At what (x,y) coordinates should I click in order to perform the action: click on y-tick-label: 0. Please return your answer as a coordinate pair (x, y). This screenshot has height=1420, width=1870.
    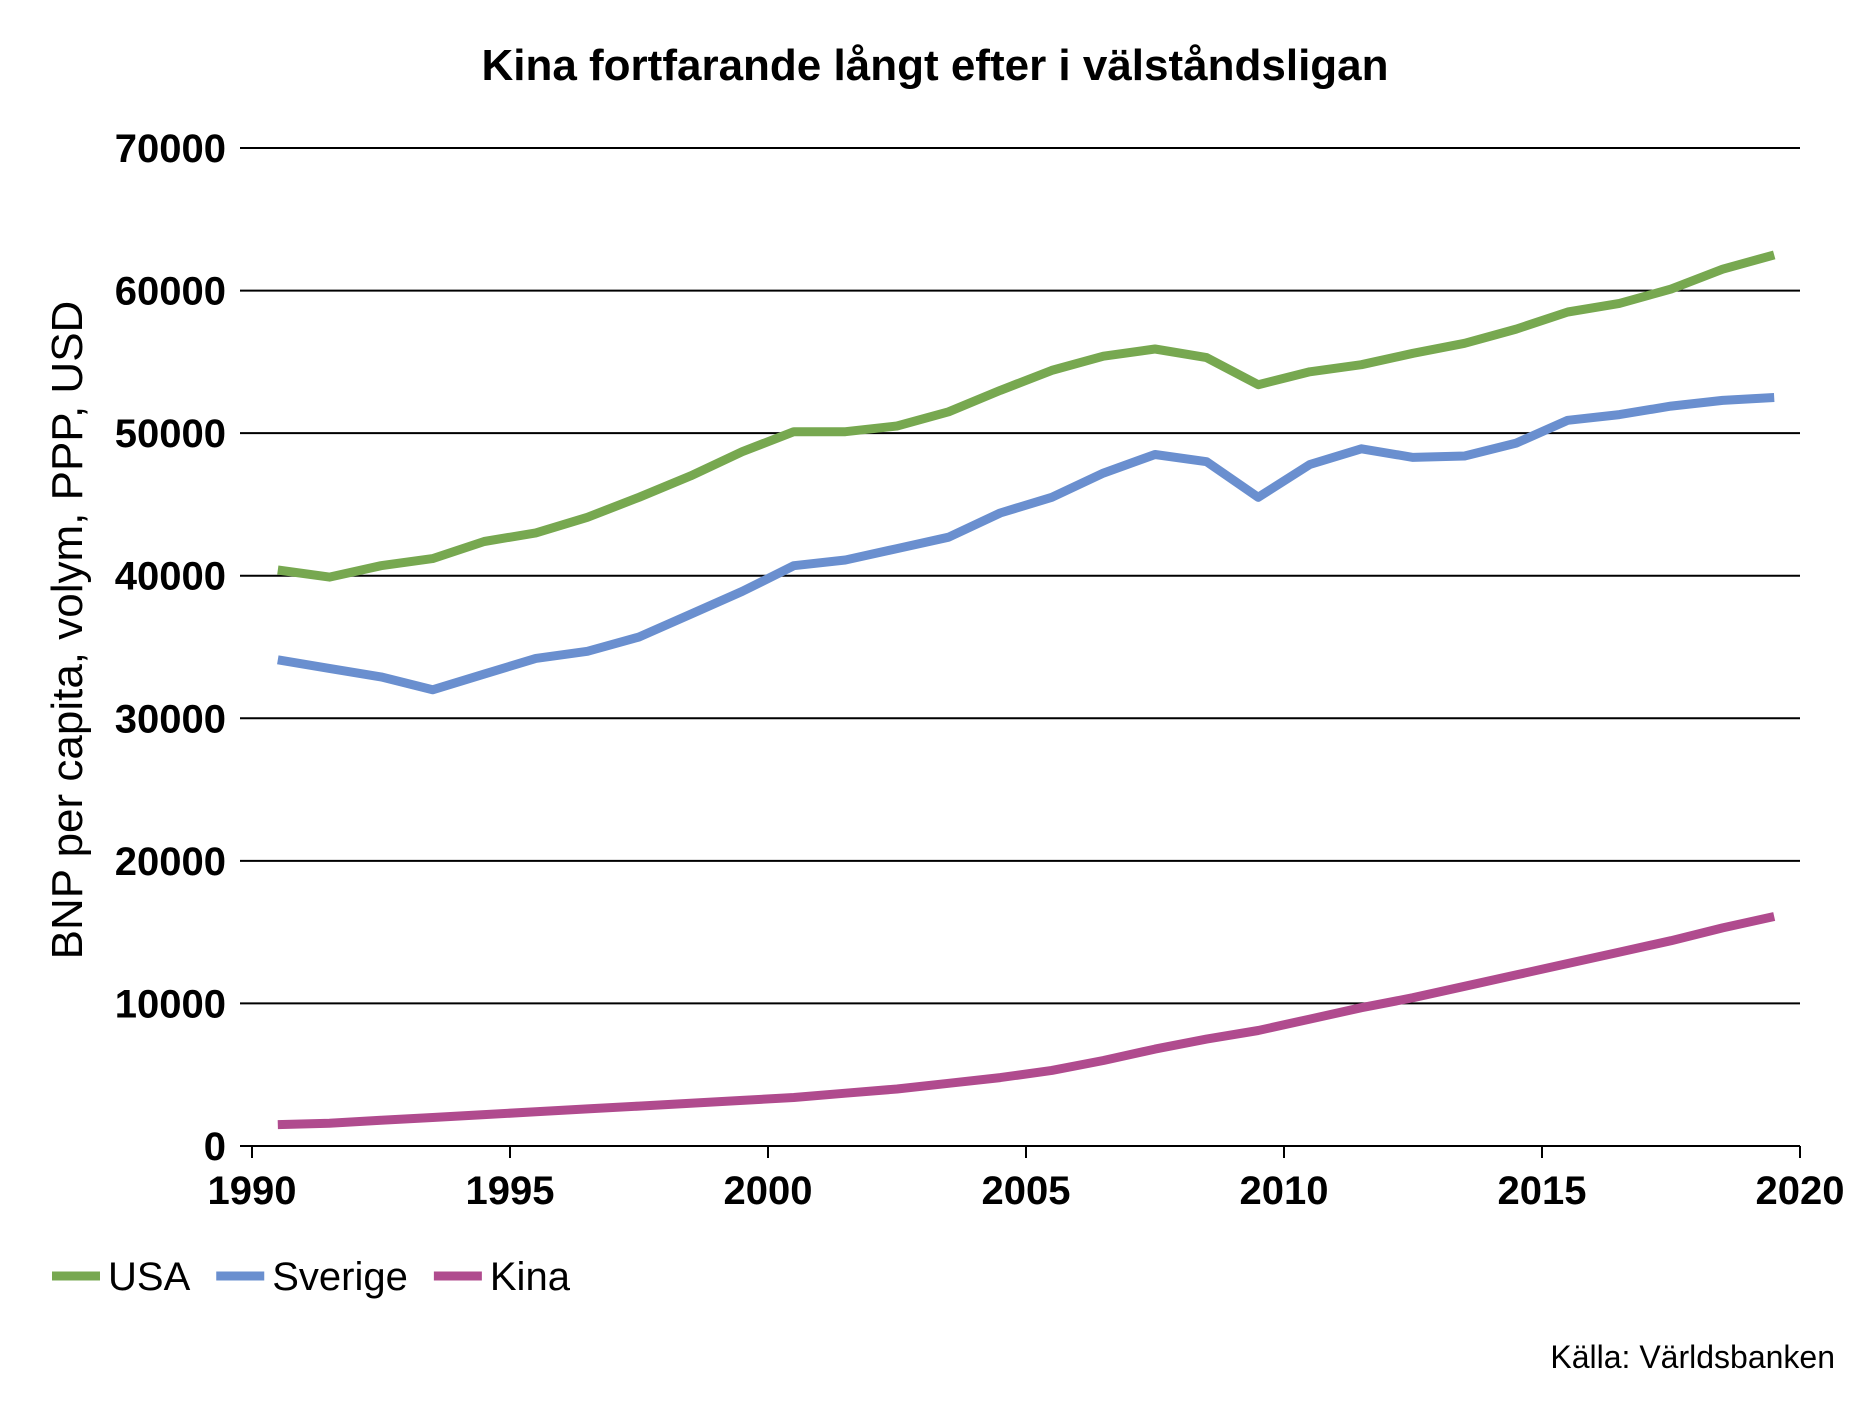
    Looking at the image, I should click on (215, 1147).